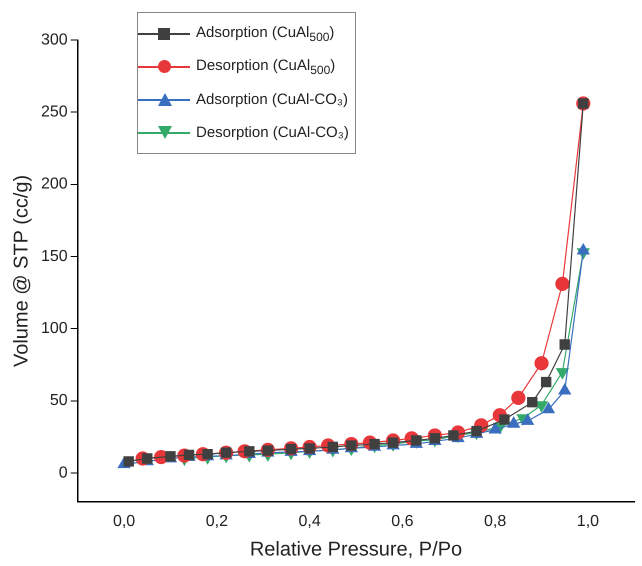 Image resolution: width=642 pixels, height=566 pixels. I want to click on x-tick-label: 0,6, so click(402, 521).